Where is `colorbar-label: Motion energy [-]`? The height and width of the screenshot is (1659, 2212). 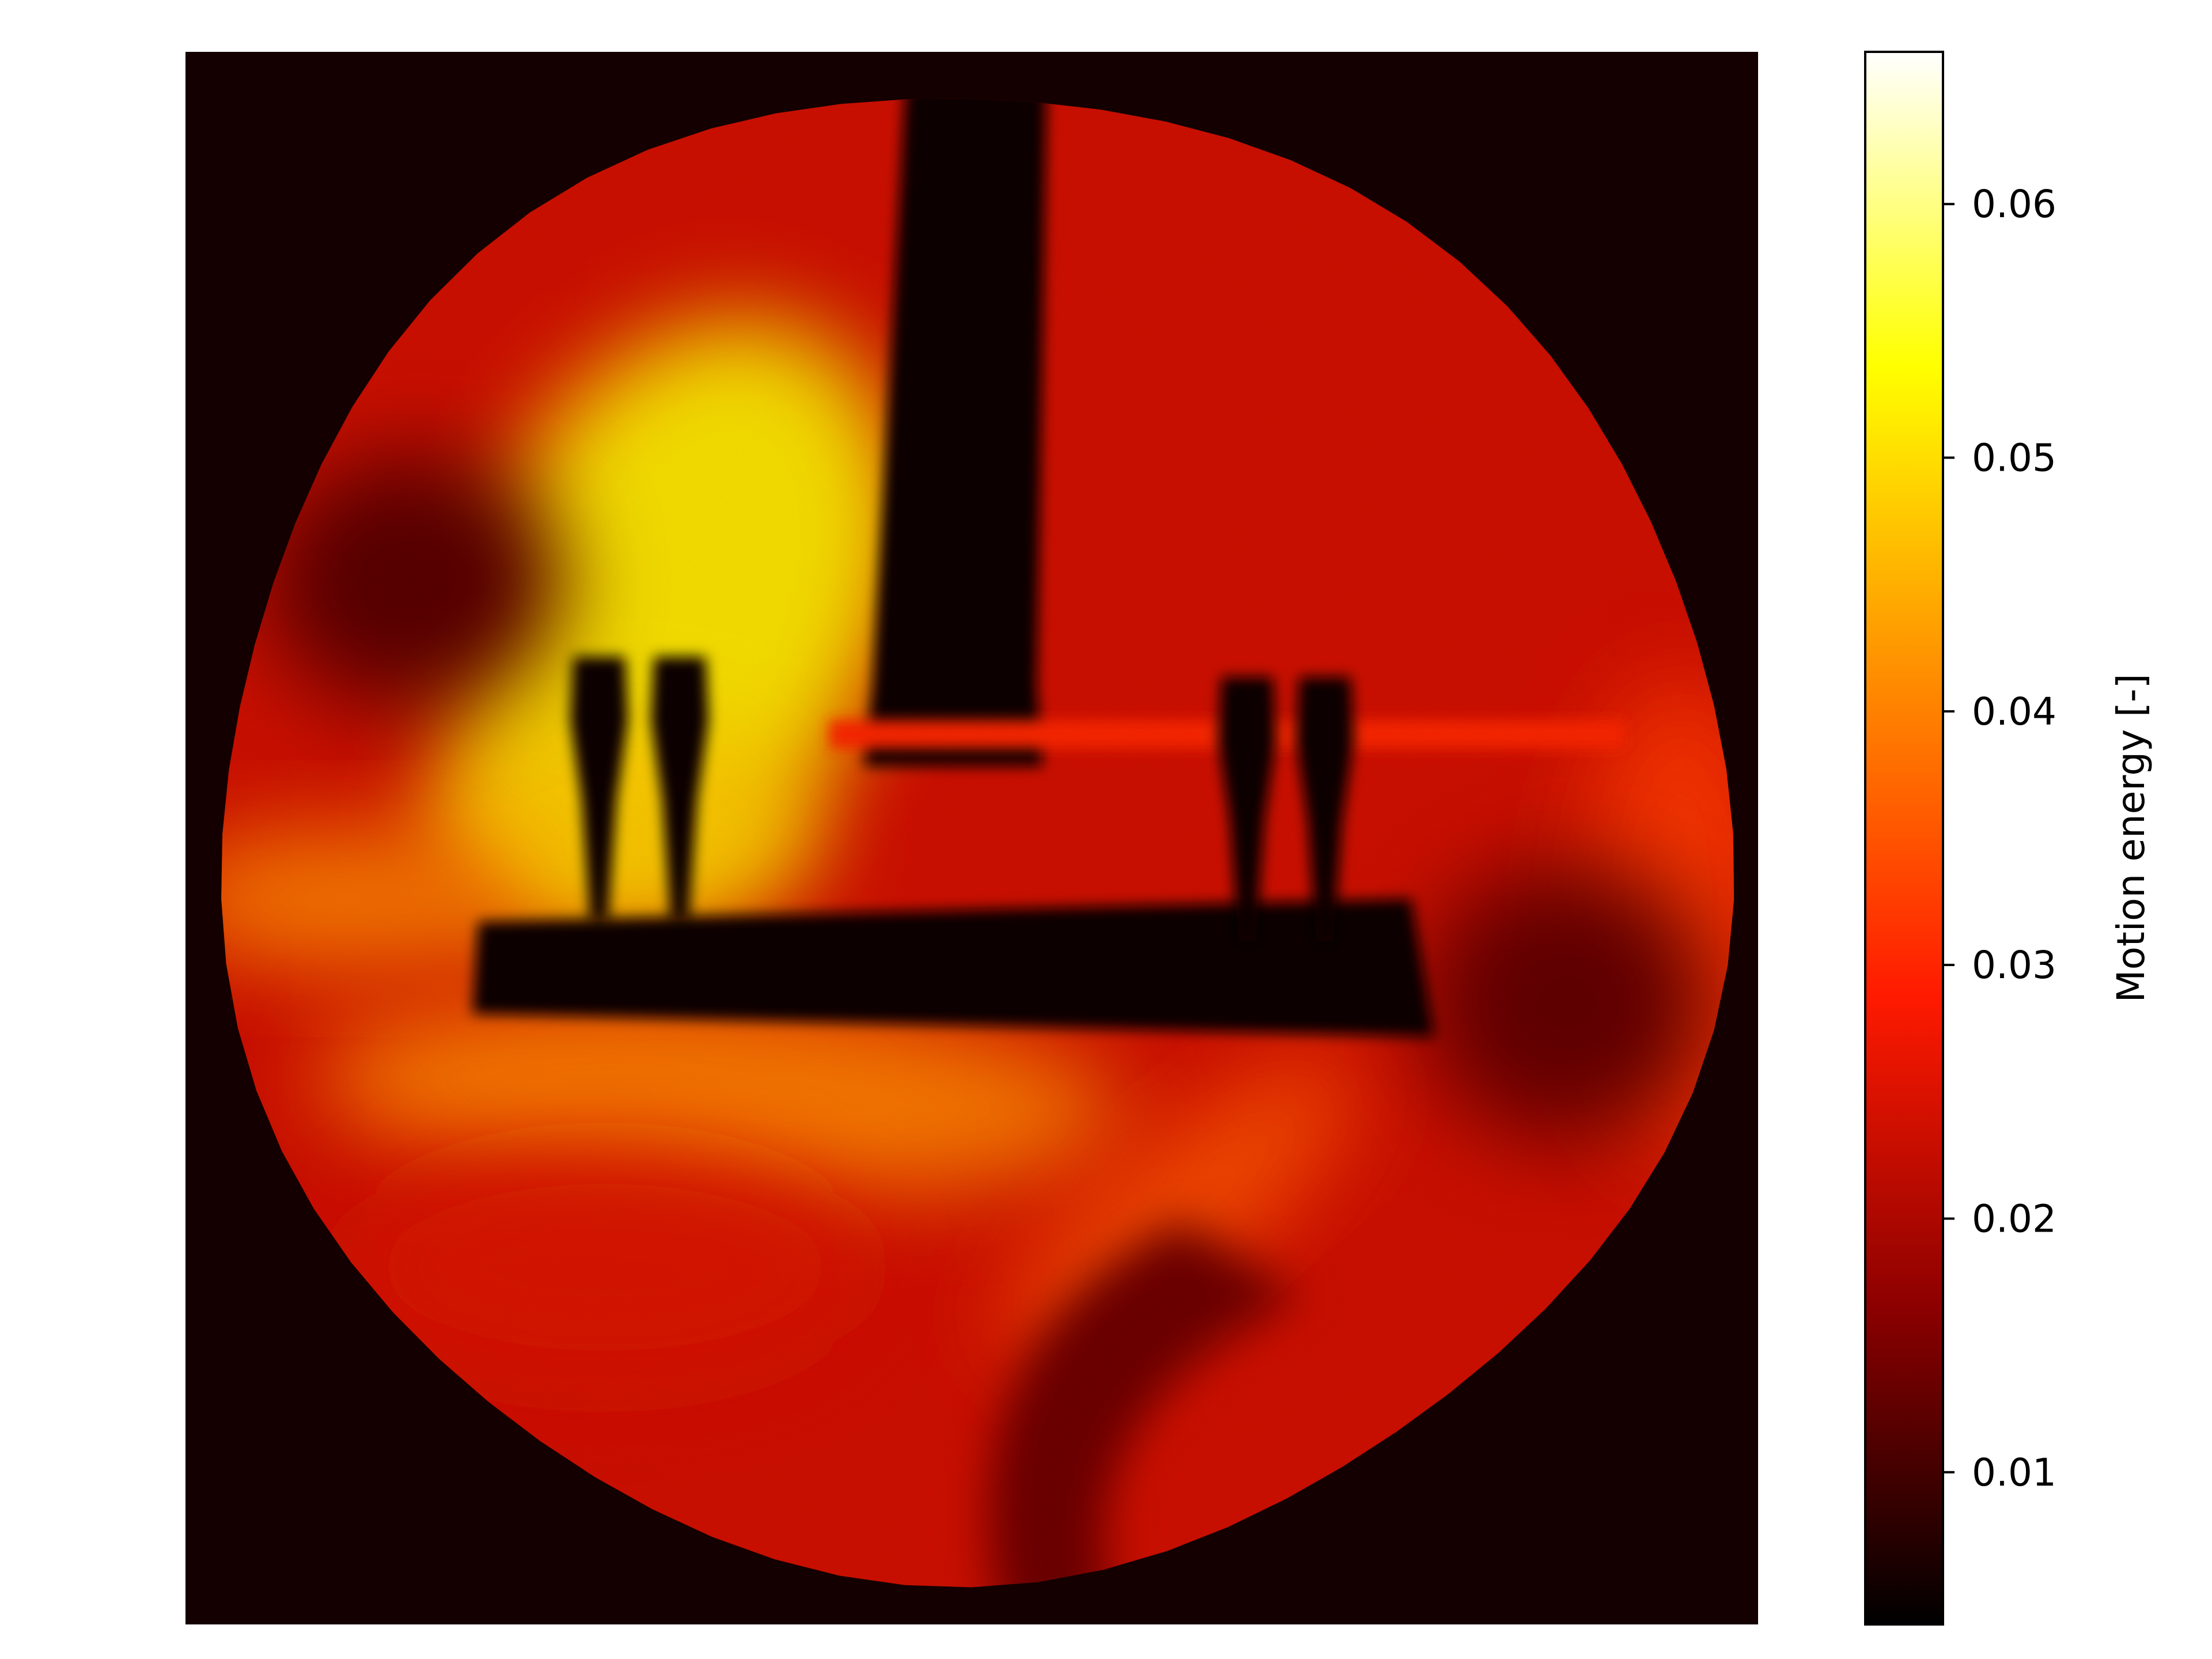 colorbar-label: Motion energy [-] is located at coordinates (2131, 838).